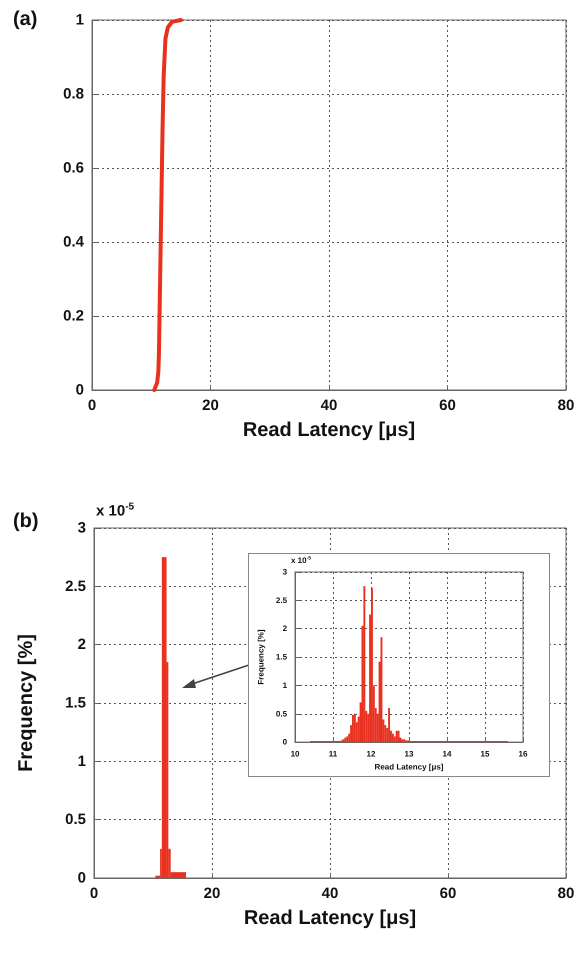 The width and height of the screenshot is (582, 969). I want to click on y-tick-label: 0.8, so click(73, 94).